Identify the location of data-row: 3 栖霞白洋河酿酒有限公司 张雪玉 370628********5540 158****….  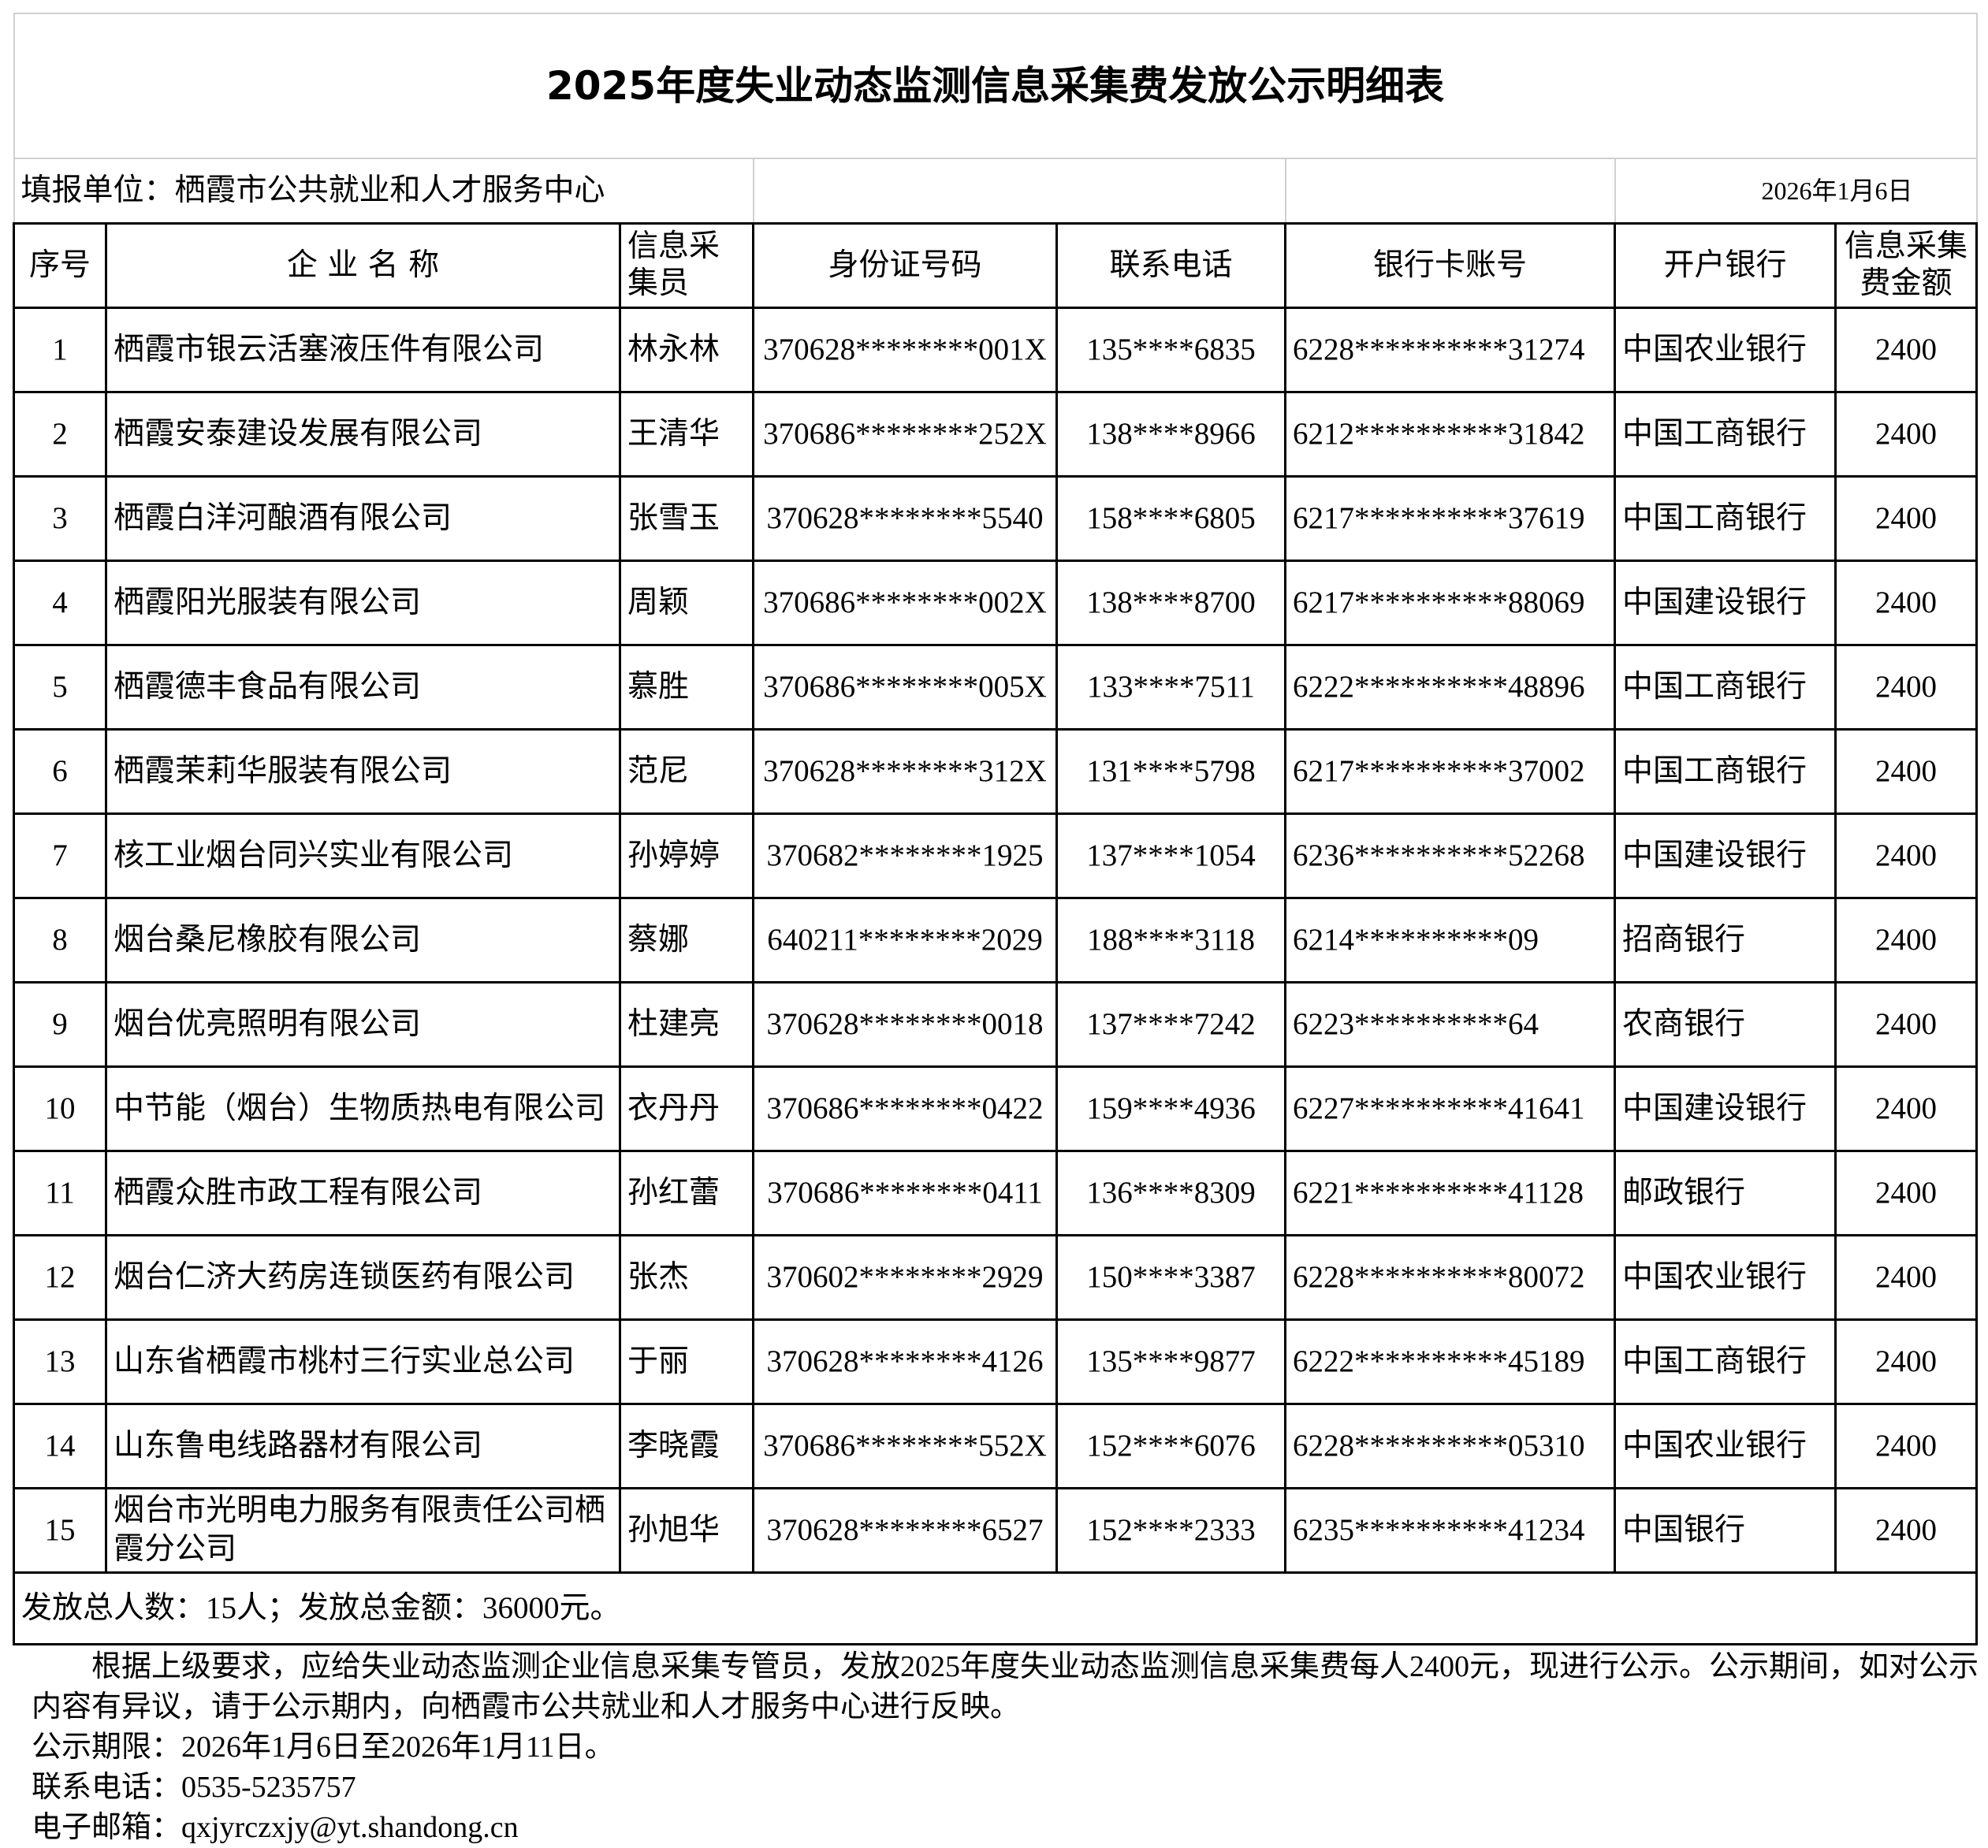
(996, 518).